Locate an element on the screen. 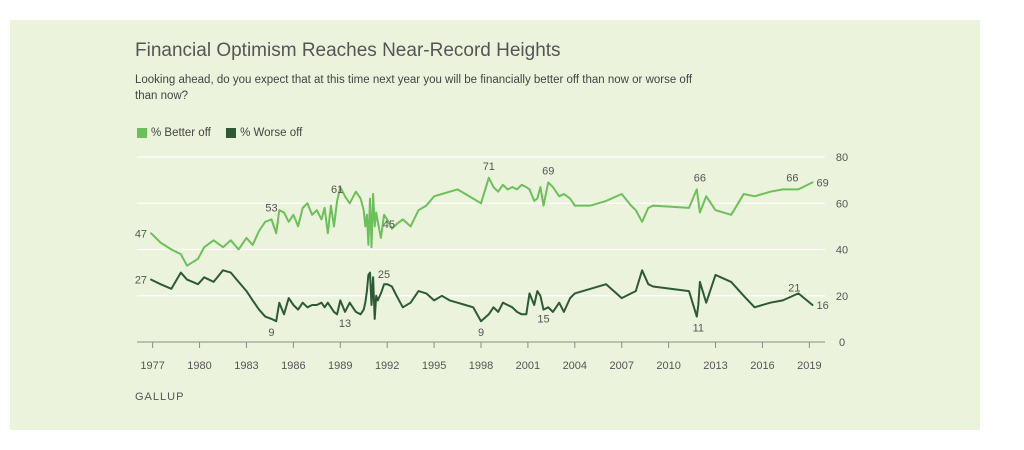 The width and height of the screenshot is (1024, 450). x-tick-label: 1992 is located at coordinates (387, 366).